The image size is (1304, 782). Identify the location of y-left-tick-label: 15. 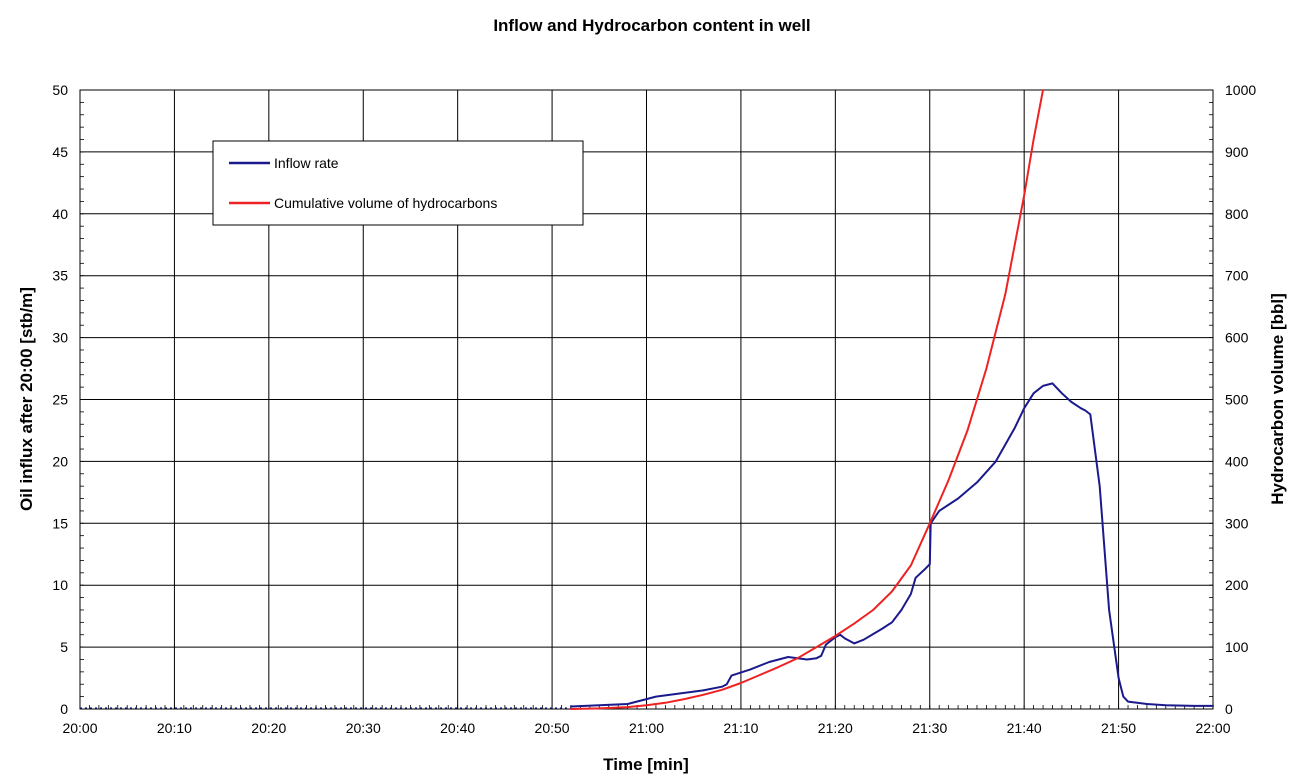
(60, 523).